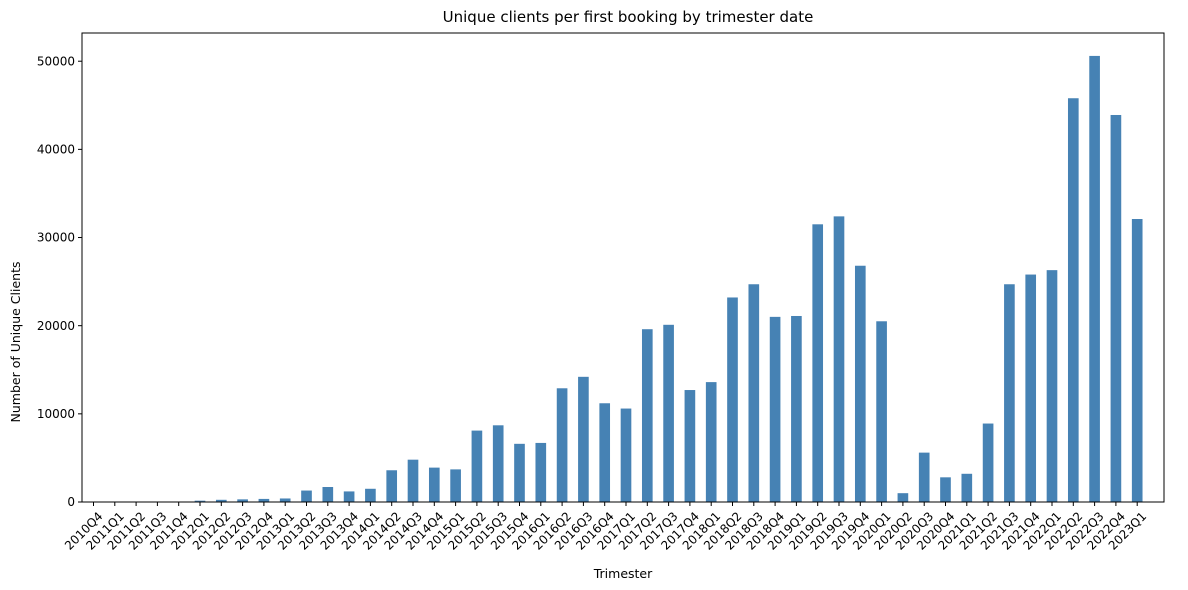 The height and width of the screenshot is (590, 1188). I want to click on x-axis-label: Trimester, so click(623, 573).